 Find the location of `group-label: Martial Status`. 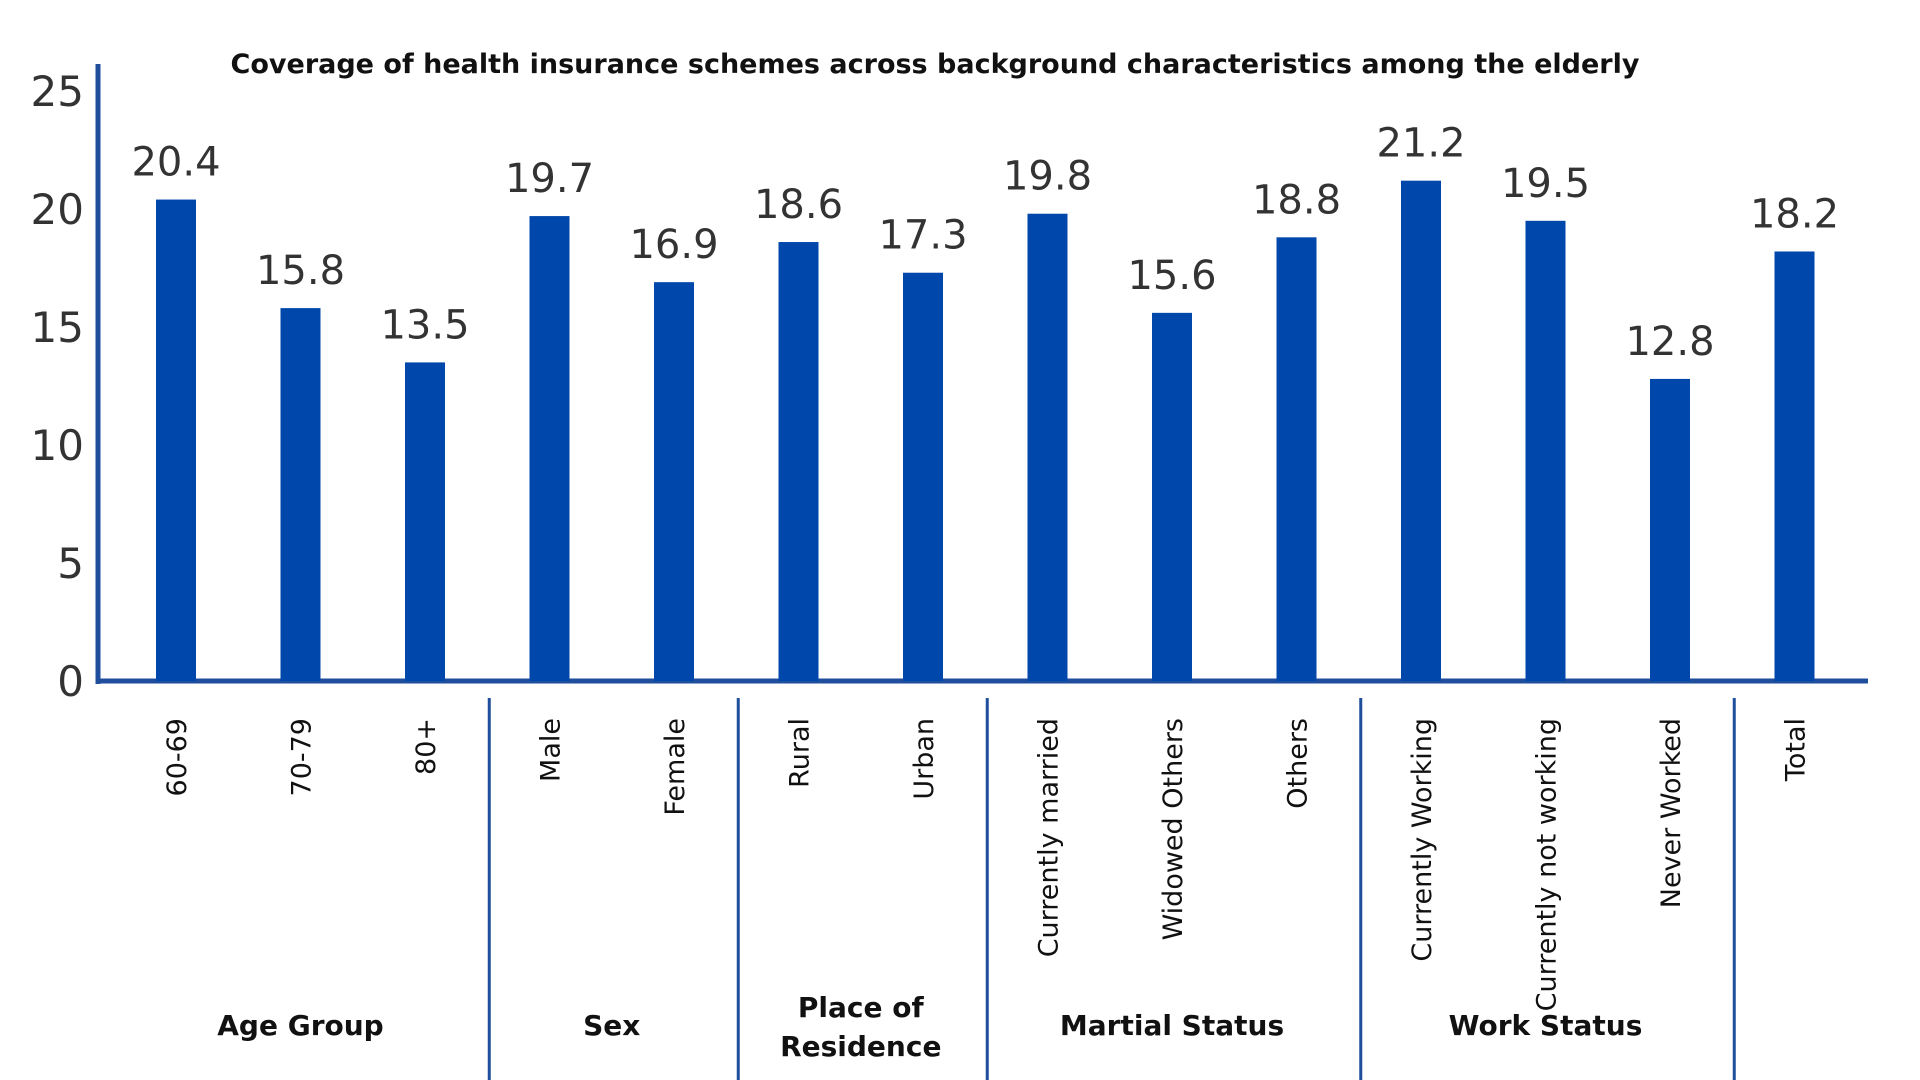

group-label: Martial Status is located at coordinates (1172, 1025).